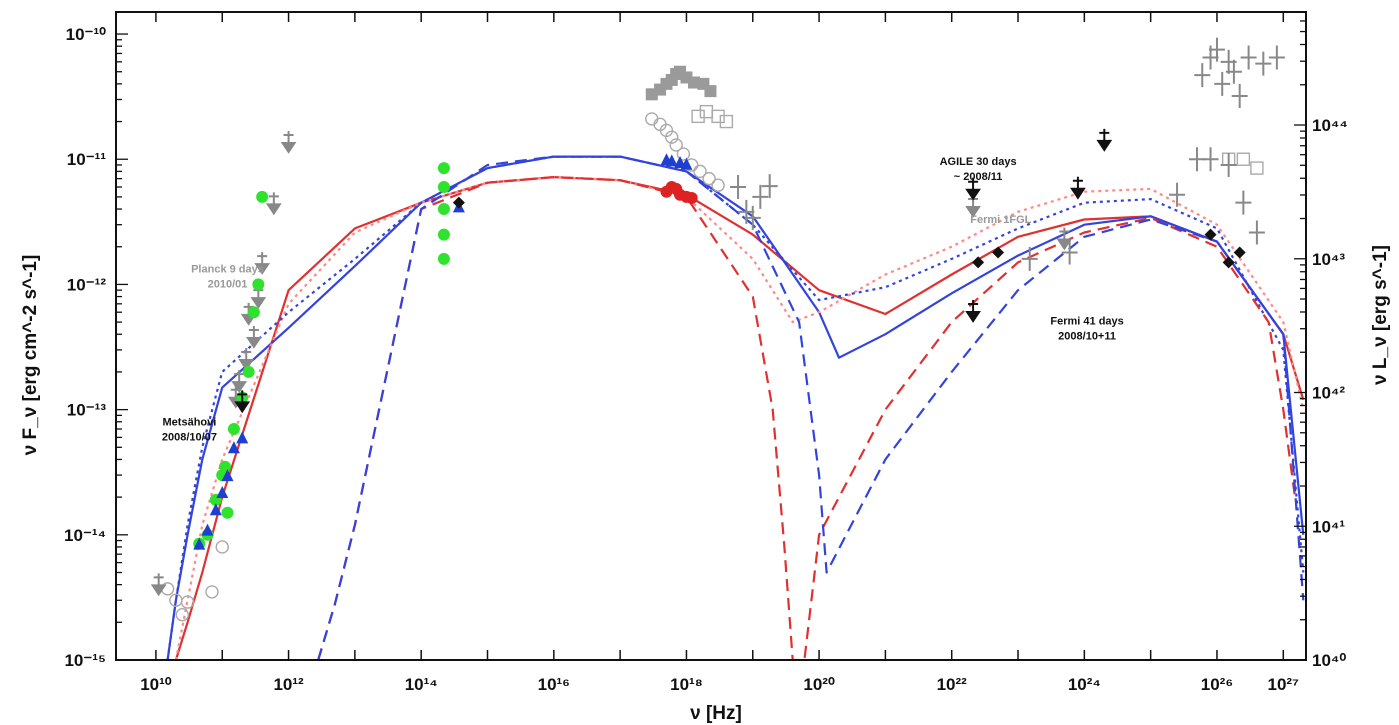  What do you see at coordinates (1217, 684) in the screenshot?
I see `x-tick-label: 10²⁶` at bounding box center [1217, 684].